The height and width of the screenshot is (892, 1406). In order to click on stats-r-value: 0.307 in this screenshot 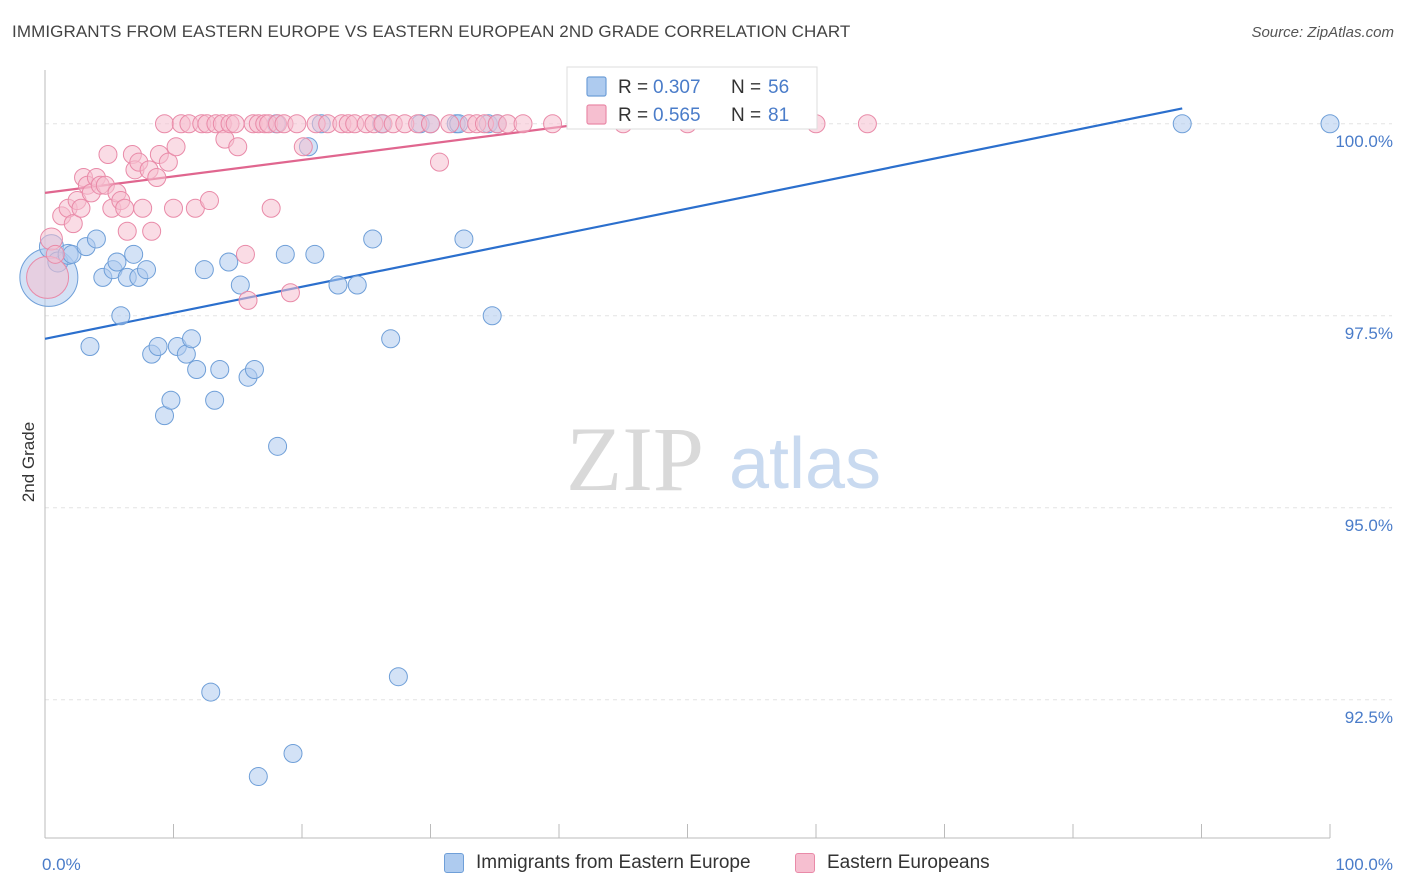, I will do `click(677, 87)`.